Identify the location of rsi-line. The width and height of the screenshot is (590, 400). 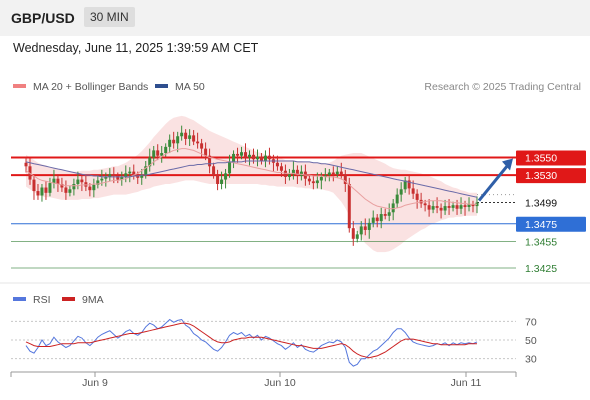
(251, 342).